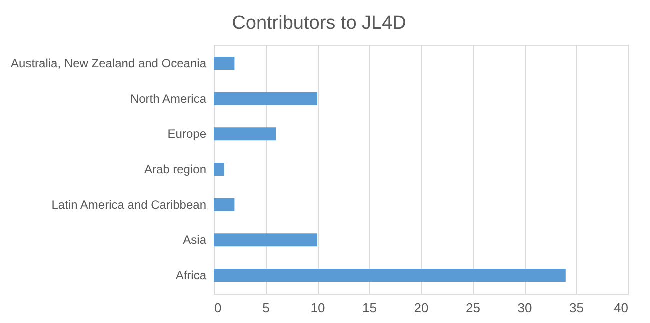 The image size is (650, 323). Describe the element at coordinates (369, 308) in the screenshot. I see `x-tick-label: 15` at that location.